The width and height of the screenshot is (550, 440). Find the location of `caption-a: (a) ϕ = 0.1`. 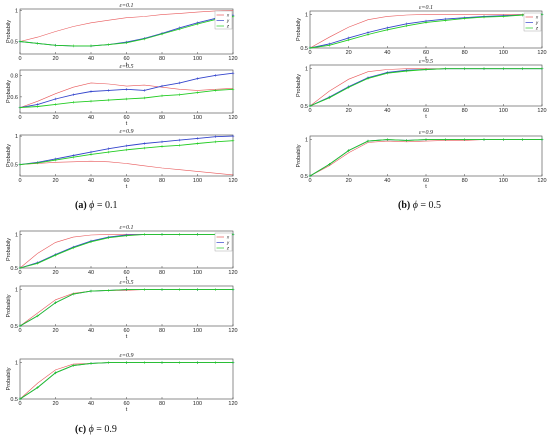

caption-a: (a) ϕ = 0.1 is located at coordinates (96, 205).